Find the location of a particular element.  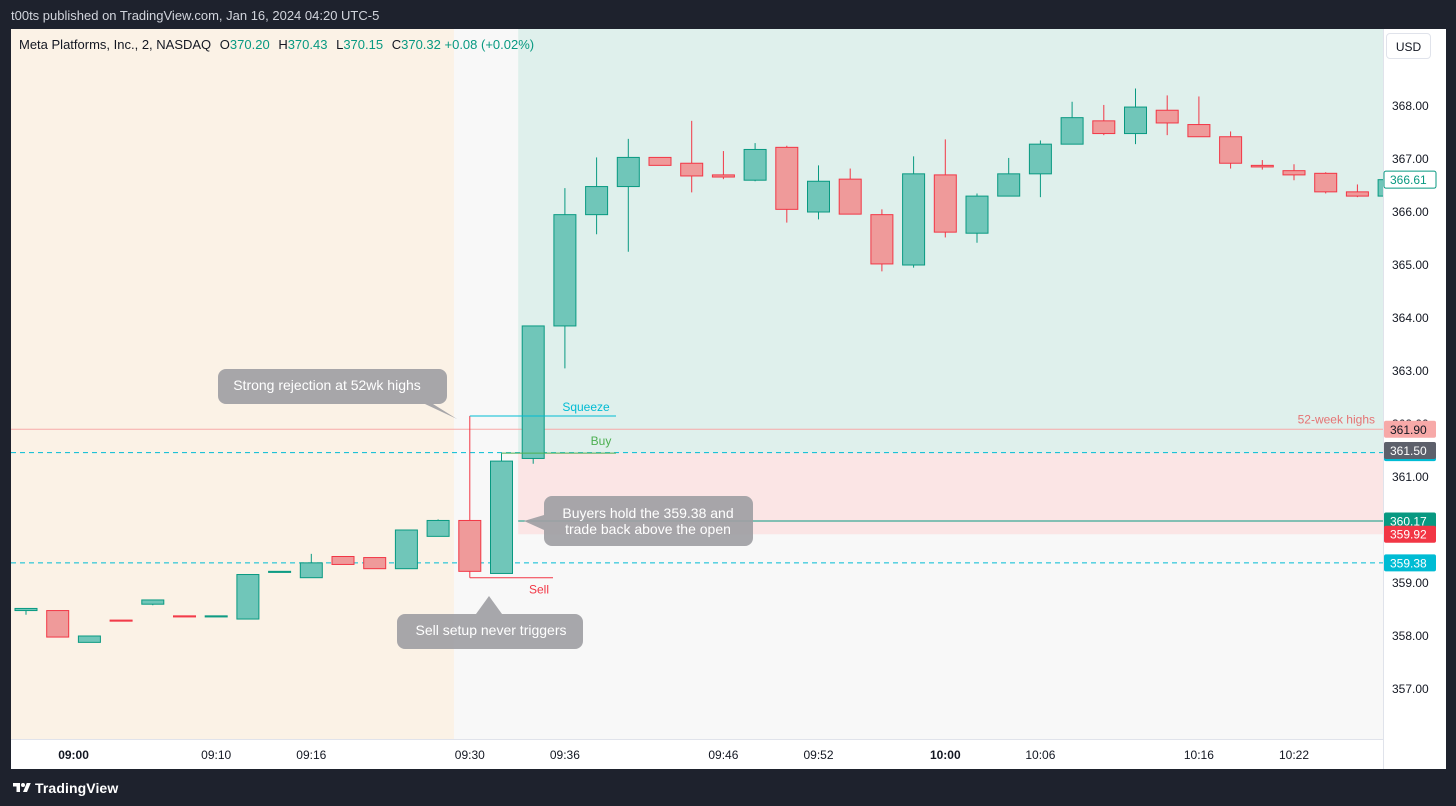

y-tick-label: 365.00 is located at coordinates (1410, 265).